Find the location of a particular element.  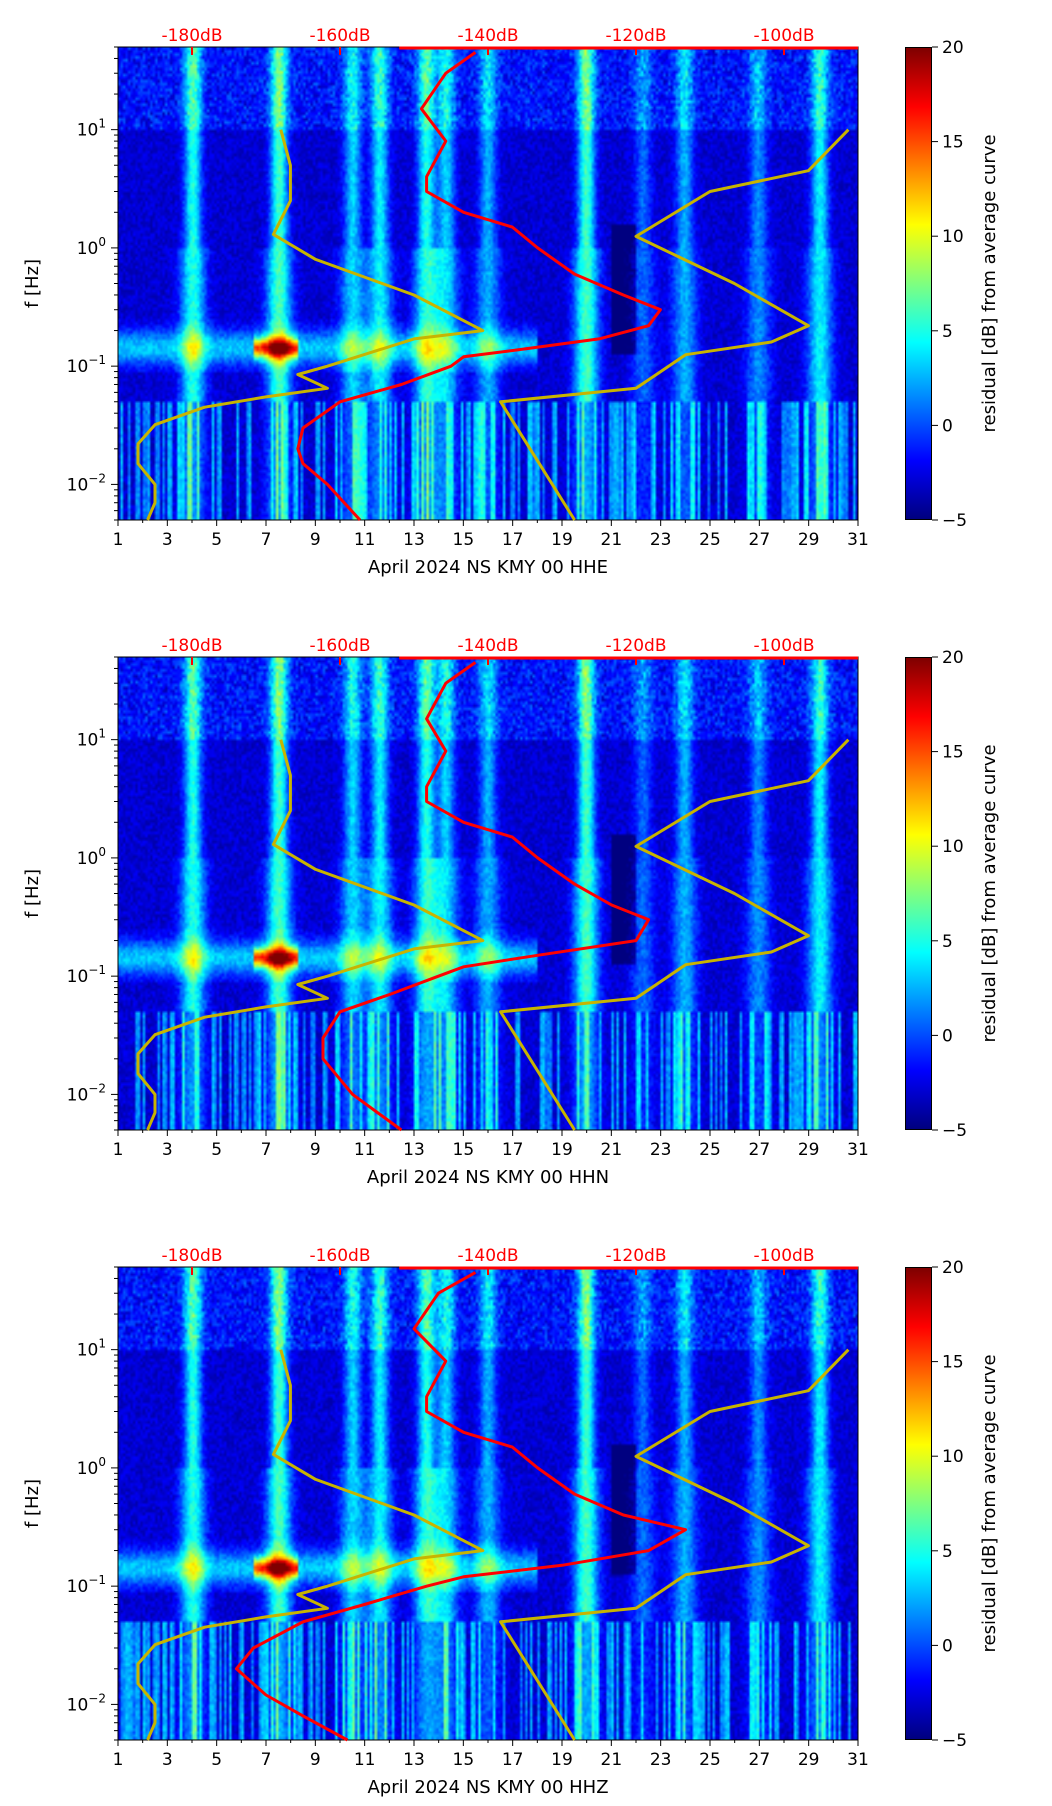

top-tick-label: -180dB is located at coordinates (191, 646).